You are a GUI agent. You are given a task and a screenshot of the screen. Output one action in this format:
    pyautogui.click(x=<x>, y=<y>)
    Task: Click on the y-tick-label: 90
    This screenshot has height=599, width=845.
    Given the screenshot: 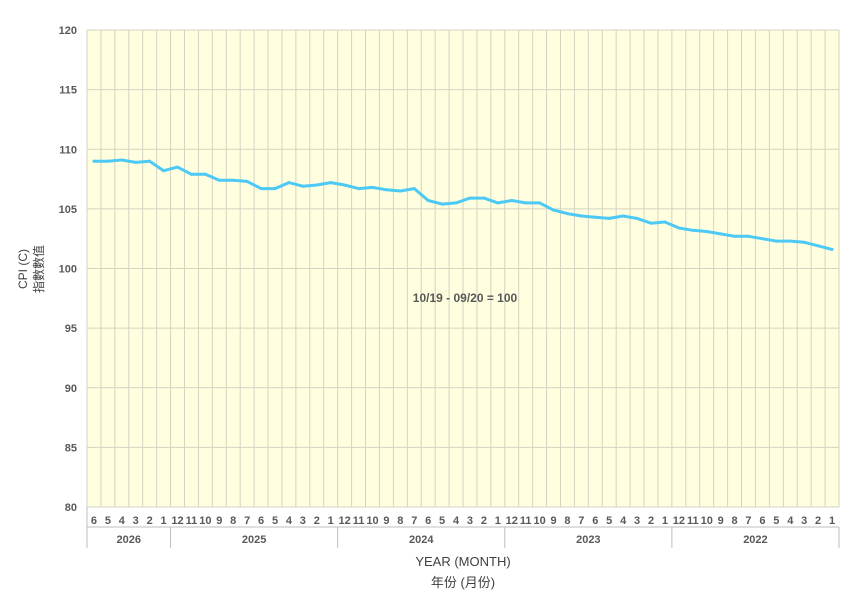 What is the action you would take?
    pyautogui.click(x=71, y=389)
    